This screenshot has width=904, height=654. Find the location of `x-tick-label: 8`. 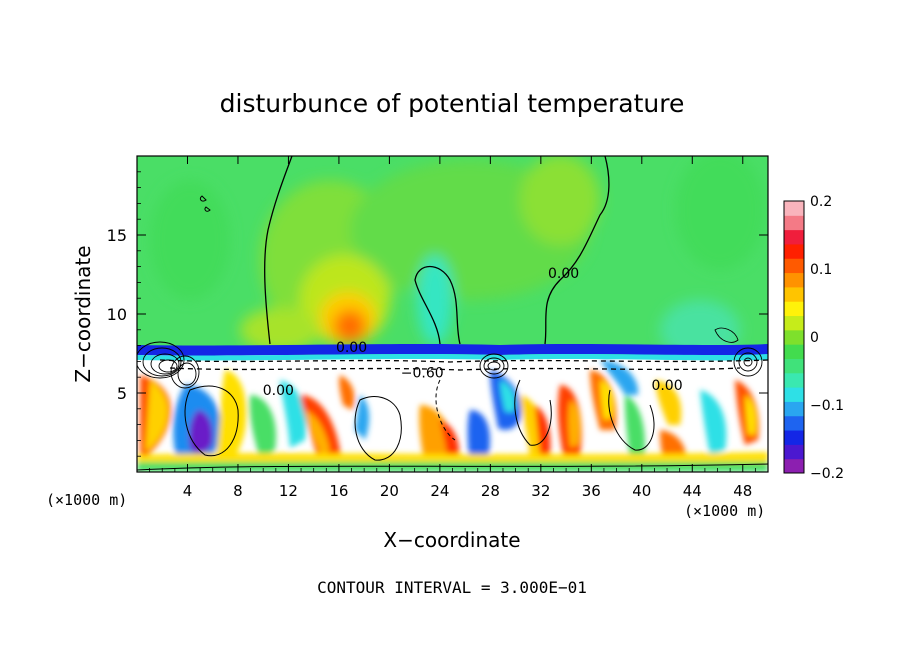

x-tick-label: 8 is located at coordinates (238, 491).